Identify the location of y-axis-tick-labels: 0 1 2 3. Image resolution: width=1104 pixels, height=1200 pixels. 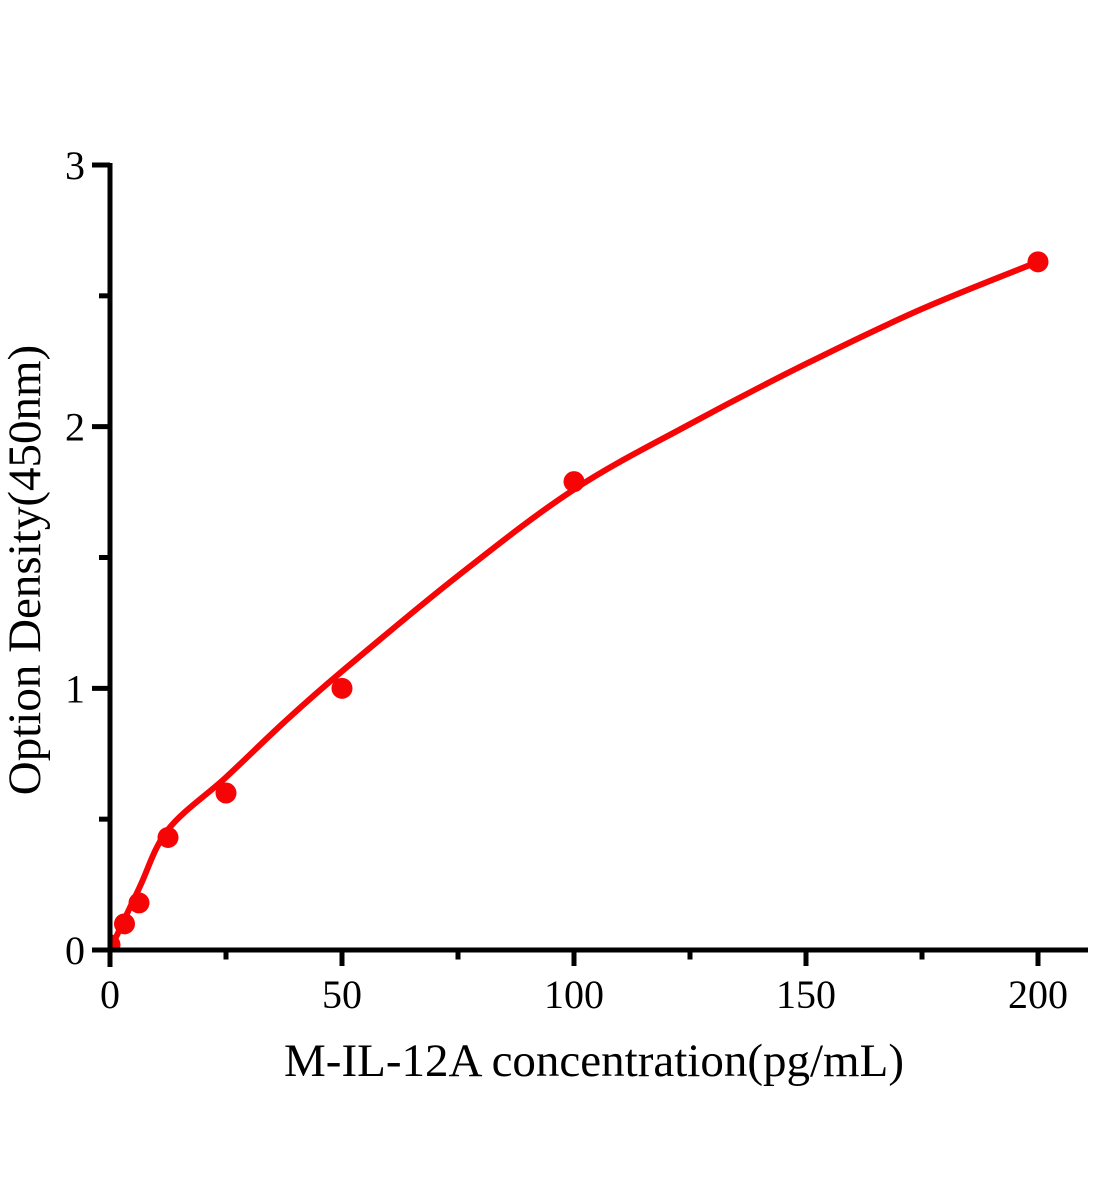
(75, 558).